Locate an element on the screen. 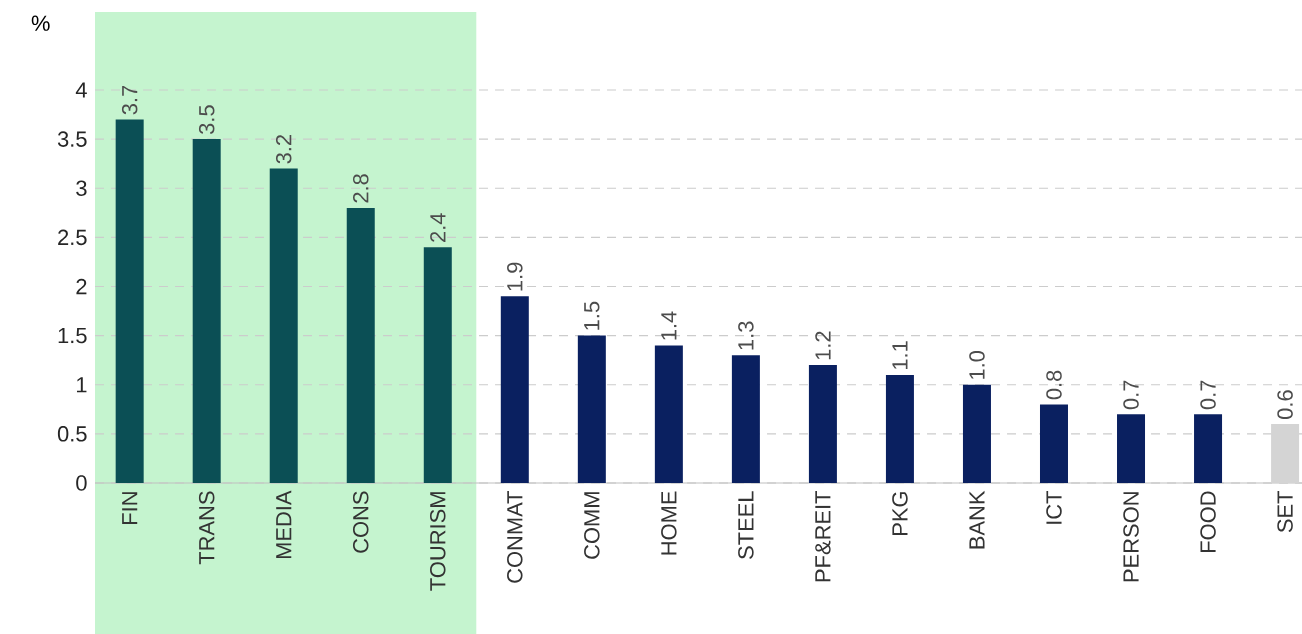  x-tick-label: TRANS is located at coordinates (206, 528).